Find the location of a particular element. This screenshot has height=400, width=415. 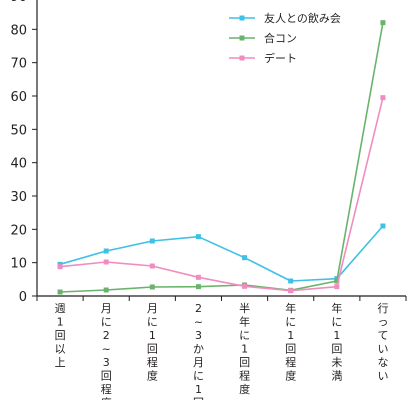

legend-item: 友人との飲み会 is located at coordinates (285, 18).